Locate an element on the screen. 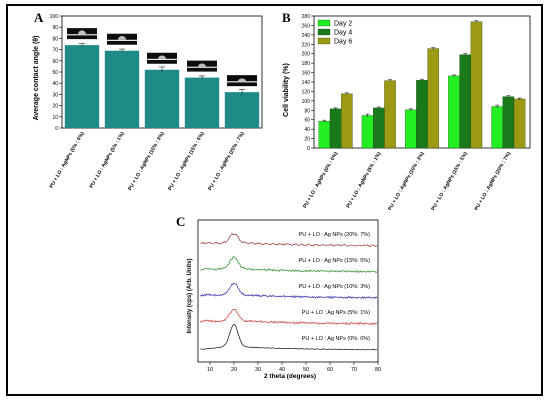  plot-frame is located at coordinates (288, 291).